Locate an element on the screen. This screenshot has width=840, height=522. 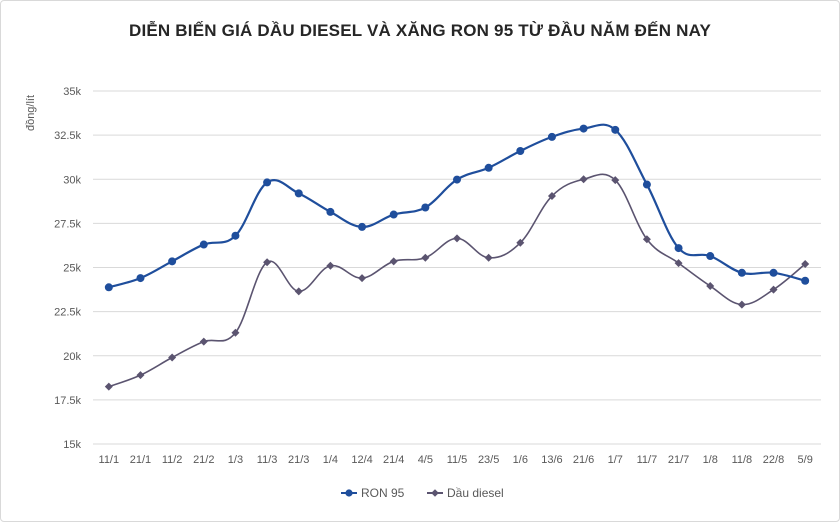
x-tick-label: 11/5 is located at coordinates (457, 460).